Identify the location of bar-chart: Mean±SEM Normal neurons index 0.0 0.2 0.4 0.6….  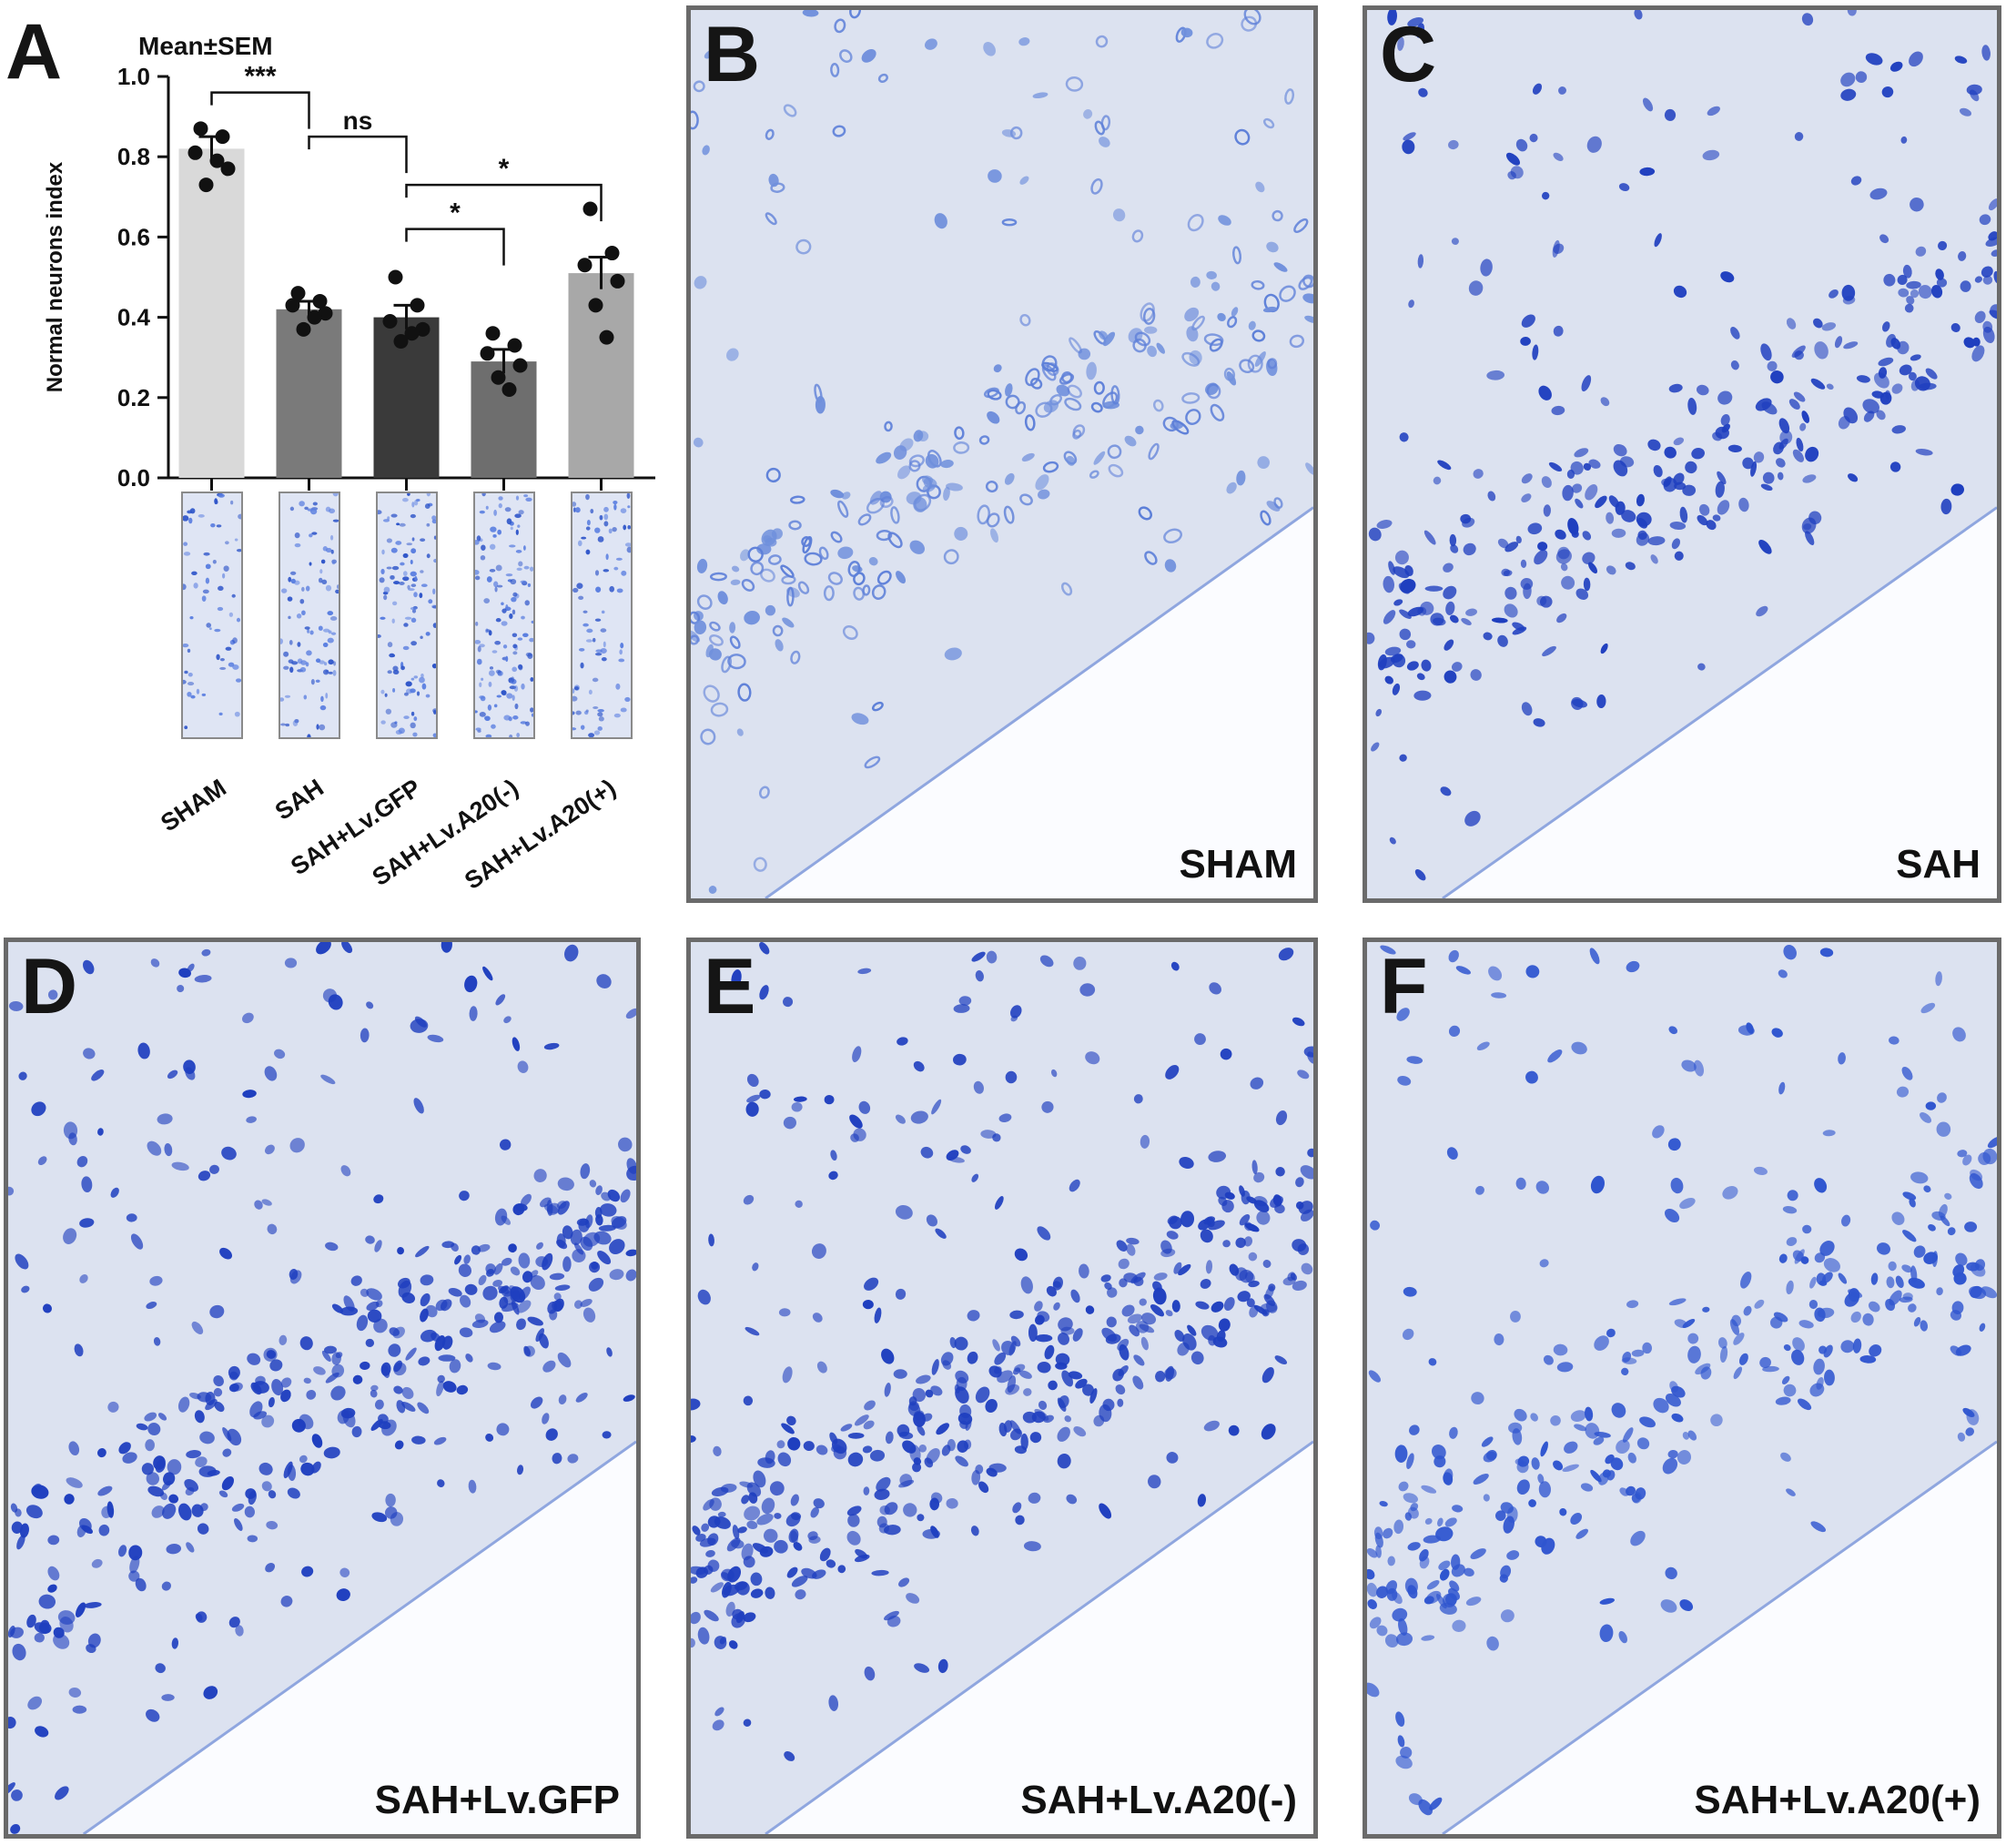
(349, 463).